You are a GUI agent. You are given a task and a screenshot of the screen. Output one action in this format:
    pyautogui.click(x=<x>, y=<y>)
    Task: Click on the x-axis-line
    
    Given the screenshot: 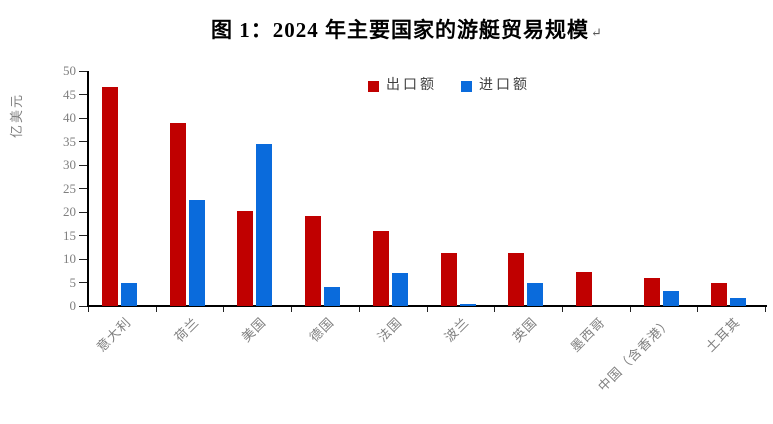 What is the action you would take?
    pyautogui.click(x=427, y=306)
    